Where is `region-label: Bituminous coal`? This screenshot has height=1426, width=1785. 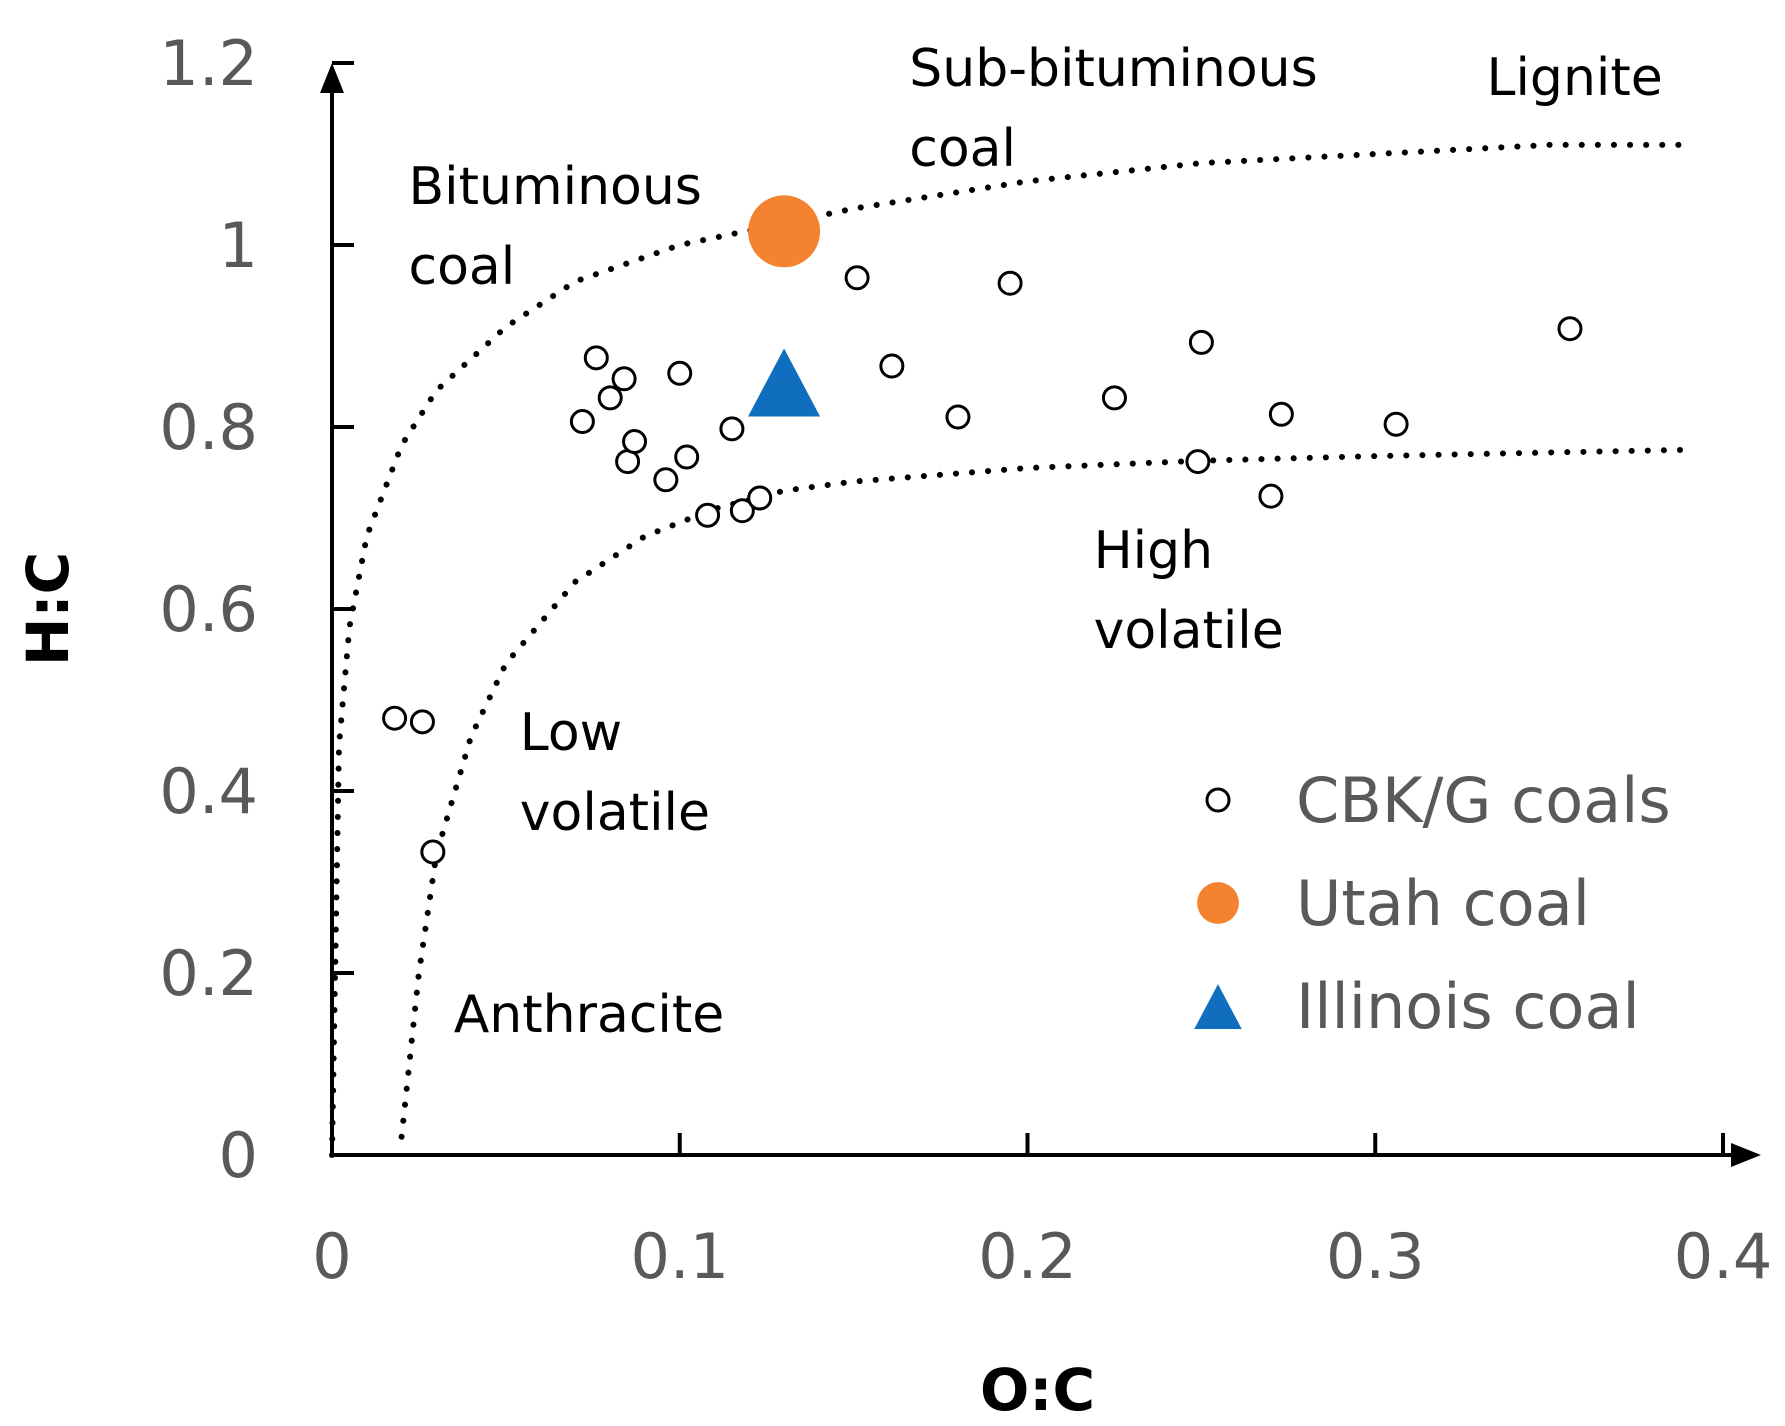
region-label: Bituminous coal is located at coordinates (555, 227).